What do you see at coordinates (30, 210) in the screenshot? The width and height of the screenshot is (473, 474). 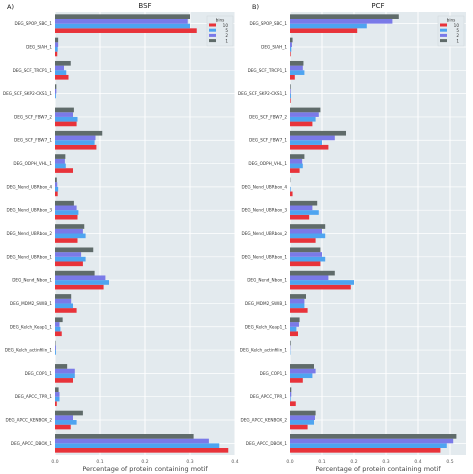 I see `y-tick-label: DEG_Nend_UBRbox_3` at bounding box center [30, 210].